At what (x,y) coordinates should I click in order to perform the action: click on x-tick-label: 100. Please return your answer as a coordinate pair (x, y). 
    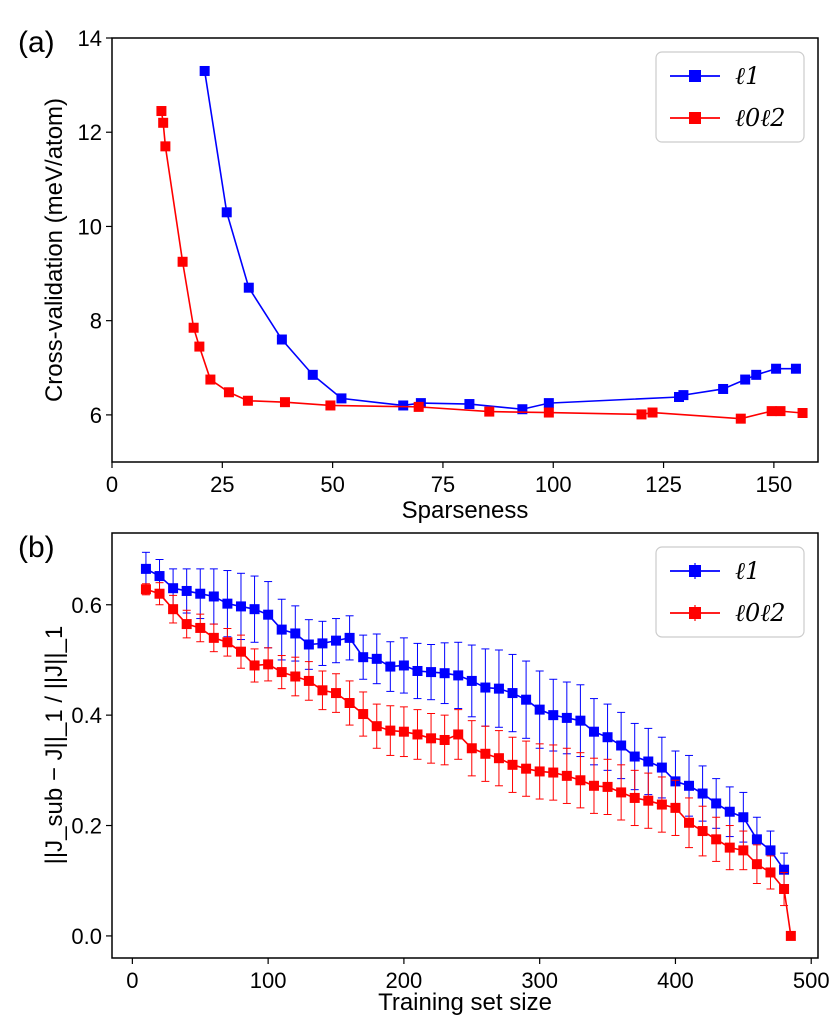
    Looking at the image, I should click on (268, 980).